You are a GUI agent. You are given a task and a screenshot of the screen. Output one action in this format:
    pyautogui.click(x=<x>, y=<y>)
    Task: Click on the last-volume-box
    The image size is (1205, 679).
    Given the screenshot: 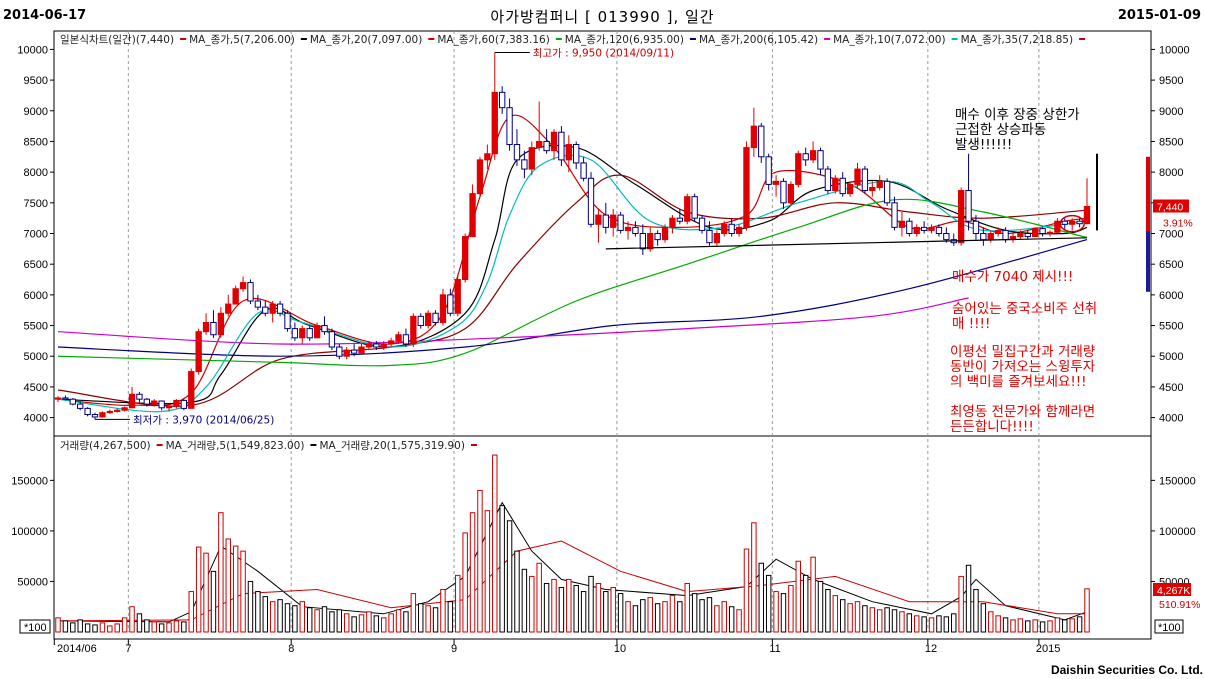 What is the action you would take?
    pyautogui.click(x=1172, y=589)
    